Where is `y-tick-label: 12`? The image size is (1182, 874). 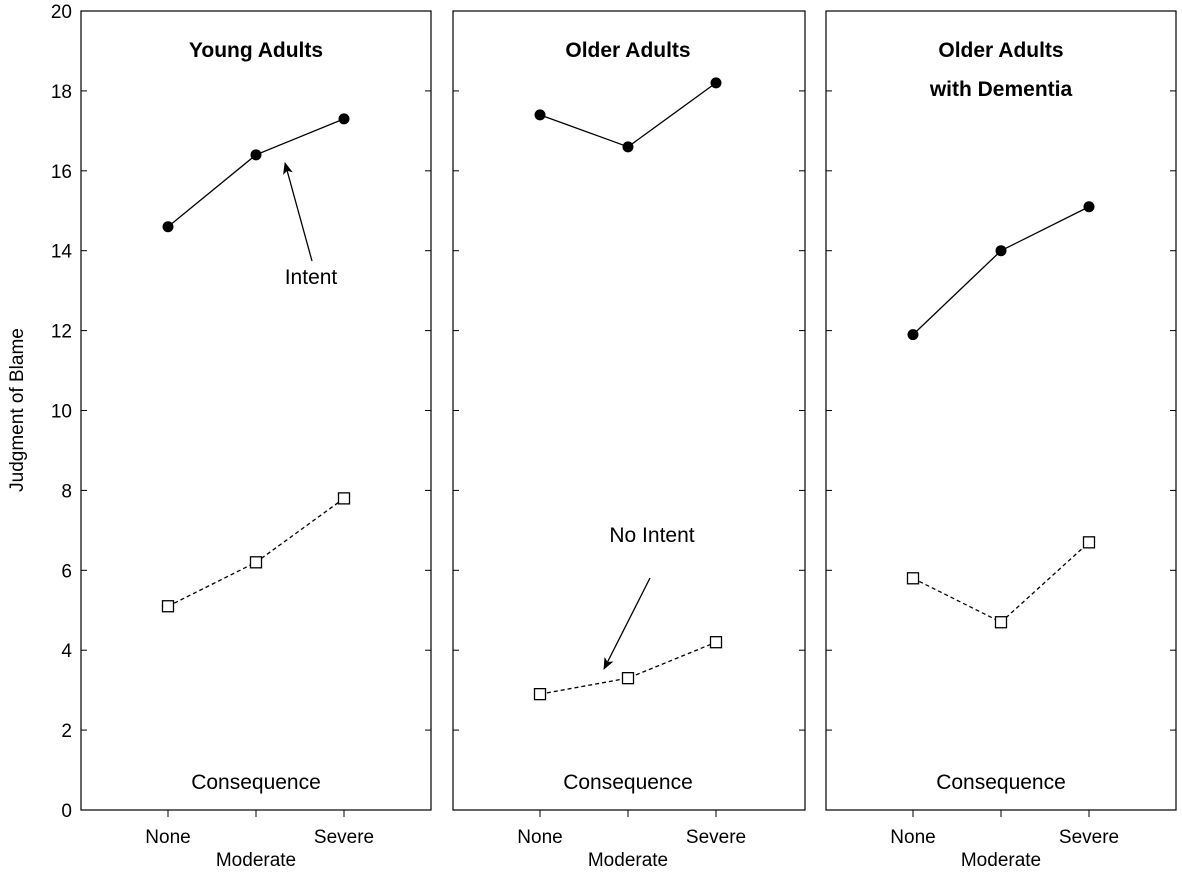
y-tick-label: 12 is located at coordinates (61, 332).